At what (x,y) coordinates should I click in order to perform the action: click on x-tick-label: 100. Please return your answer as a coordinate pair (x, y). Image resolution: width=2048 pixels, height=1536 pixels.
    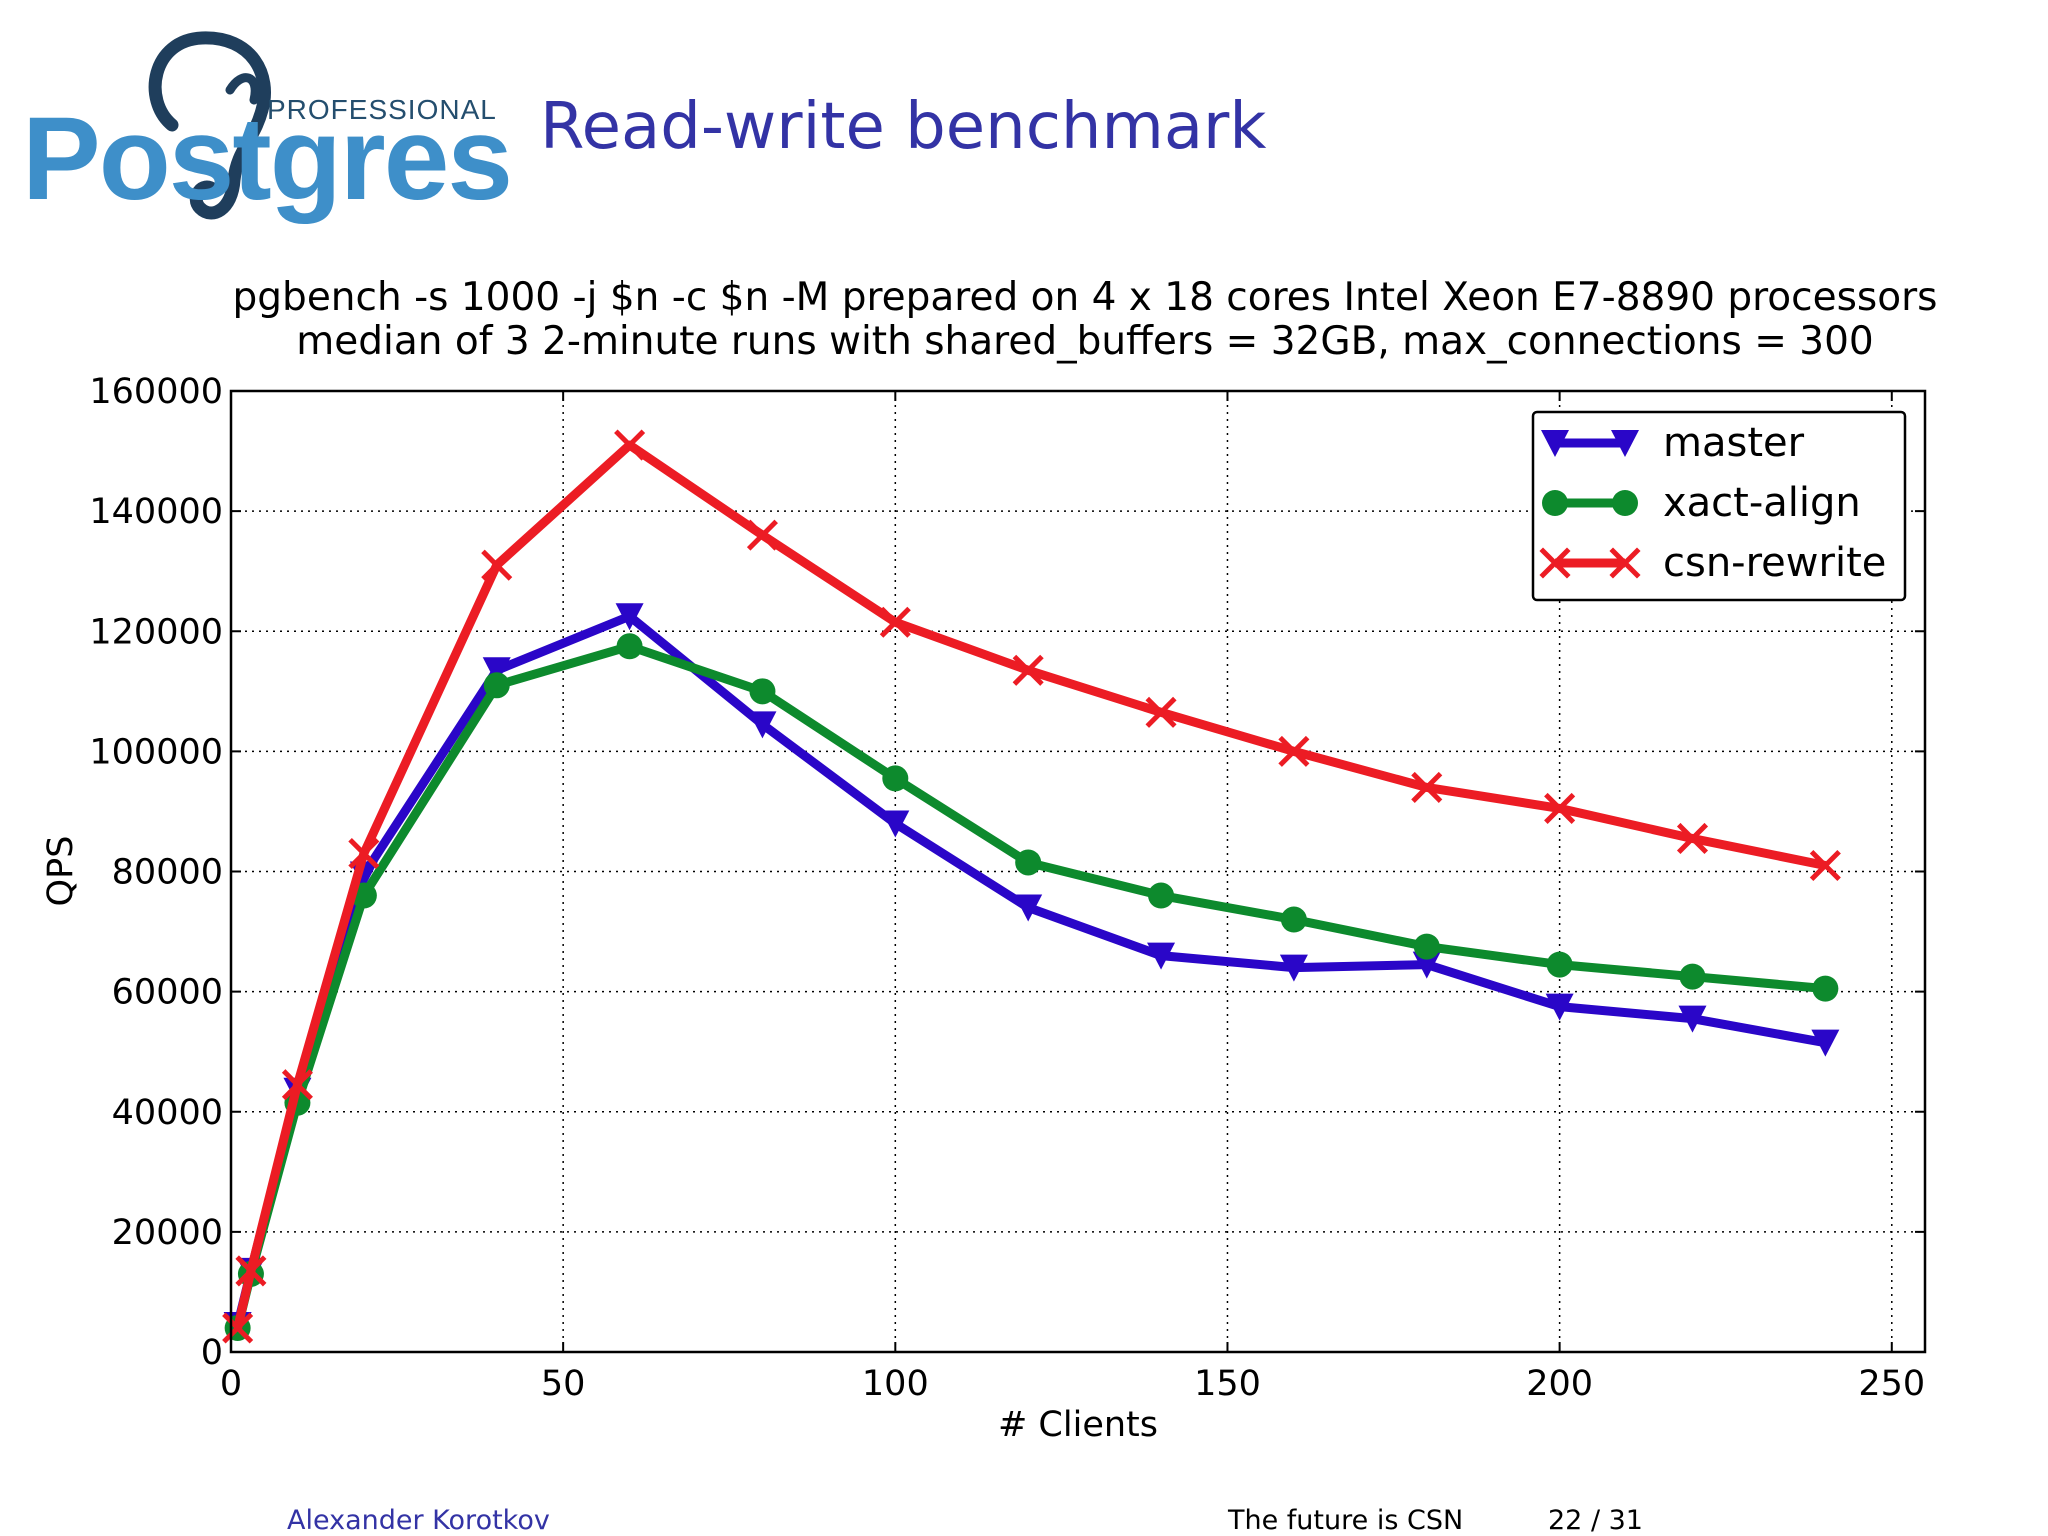
    Looking at the image, I should click on (895, 1384).